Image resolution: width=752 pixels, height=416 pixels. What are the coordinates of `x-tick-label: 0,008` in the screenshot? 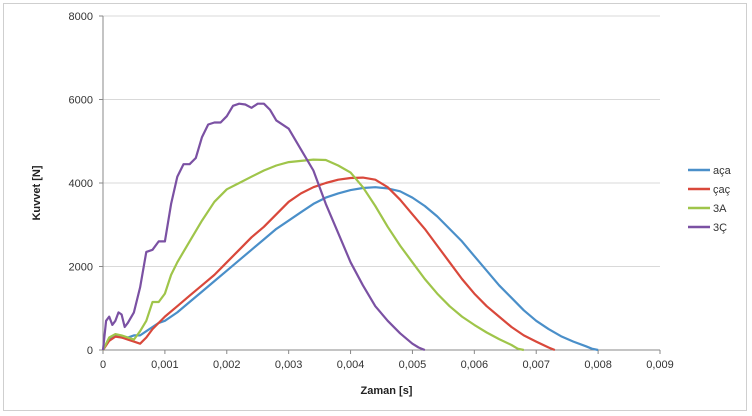 It's located at (598, 365).